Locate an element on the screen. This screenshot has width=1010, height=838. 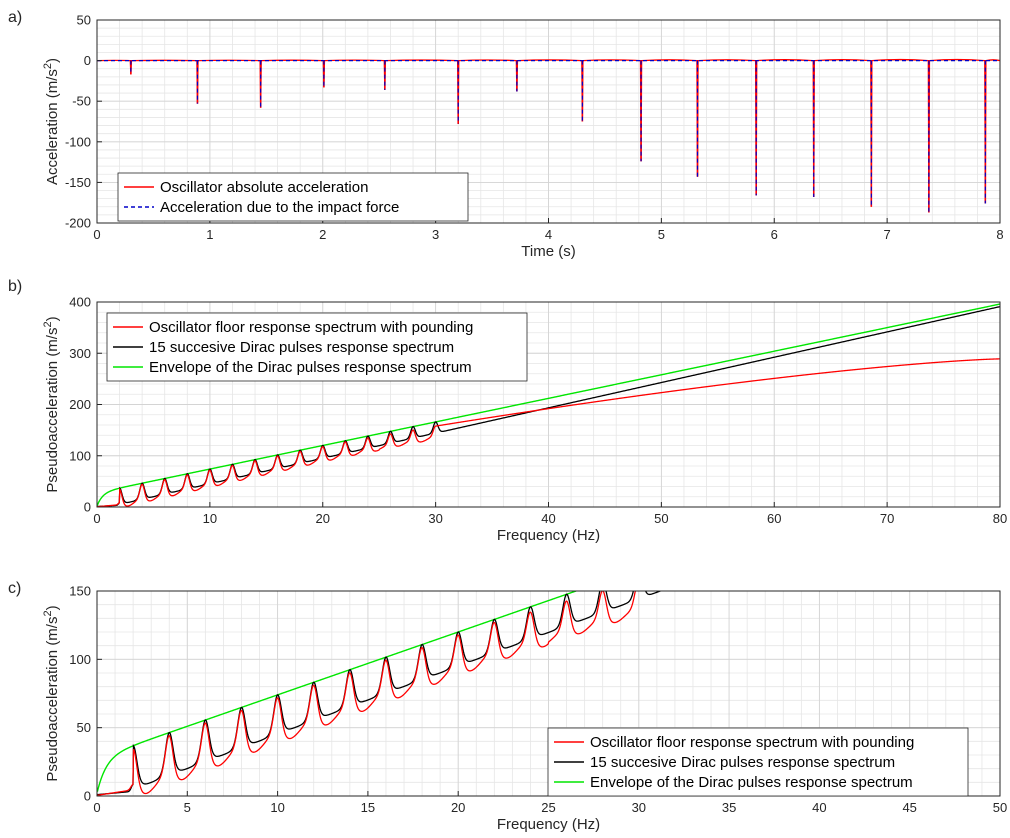
series-line-dirac is located at coordinates (380, 693).